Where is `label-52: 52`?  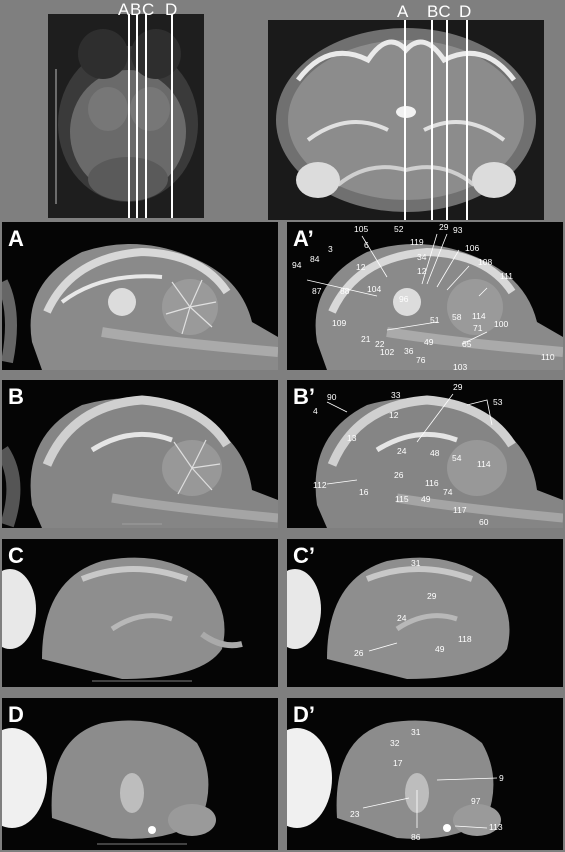
label-52: 52 is located at coordinates (399, 229).